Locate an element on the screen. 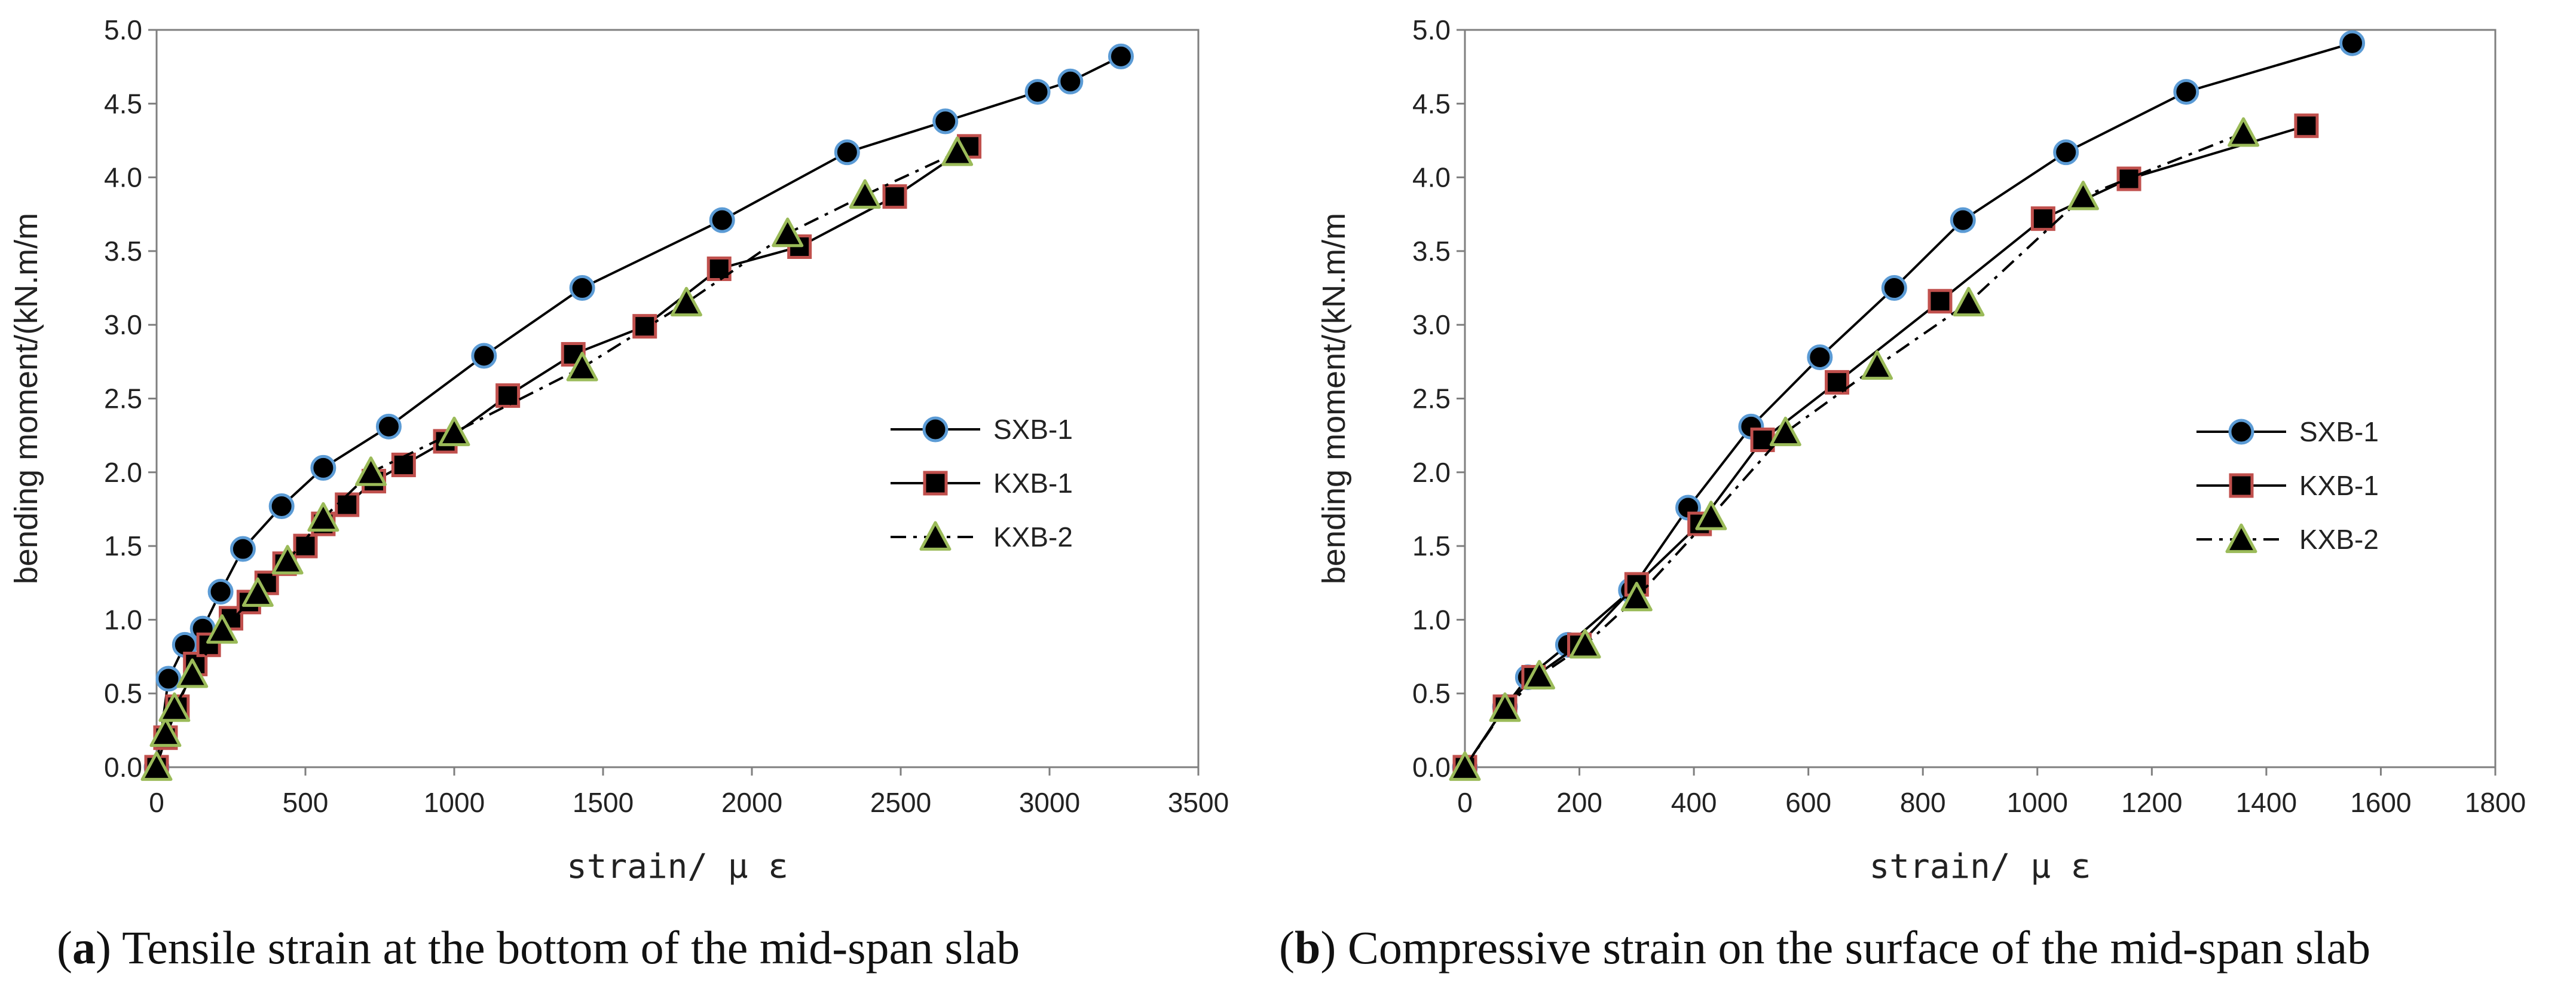  chart-a-legend-label: KXB-1 is located at coordinates (1033, 484).